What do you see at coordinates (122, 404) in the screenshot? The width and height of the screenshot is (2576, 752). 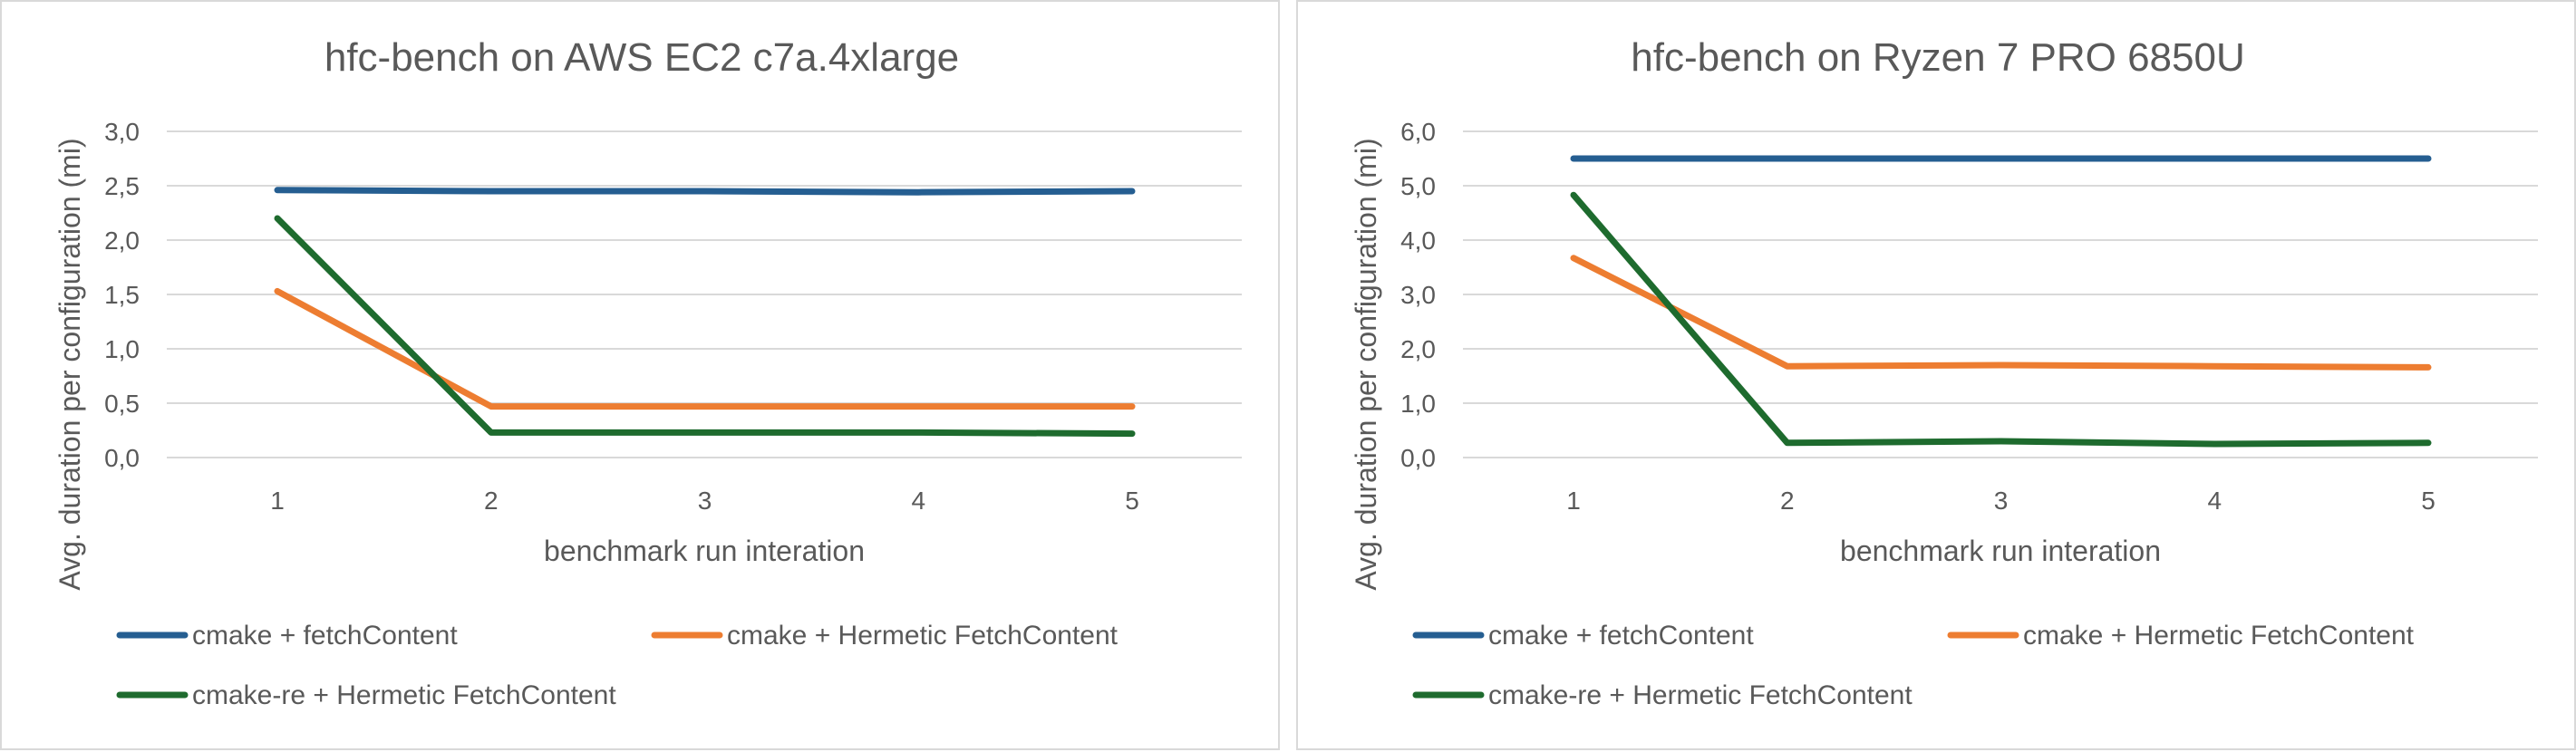 I see `y-tick-label: 0,5` at bounding box center [122, 404].